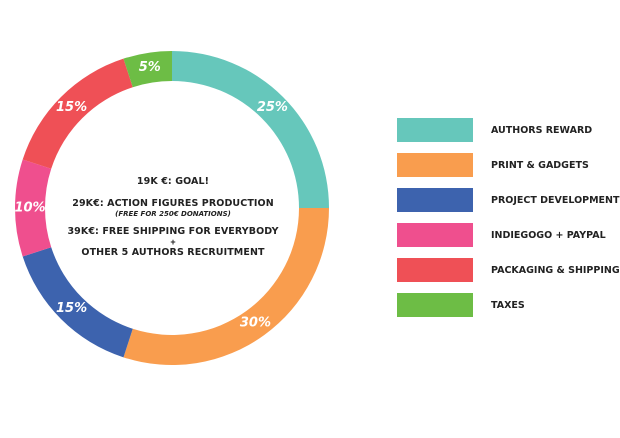 This screenshot has height=438, width=620. I want to click on goal-39k: 39K€: FREE SHIPPING FOR EVERYBODY, so click(173, 231).